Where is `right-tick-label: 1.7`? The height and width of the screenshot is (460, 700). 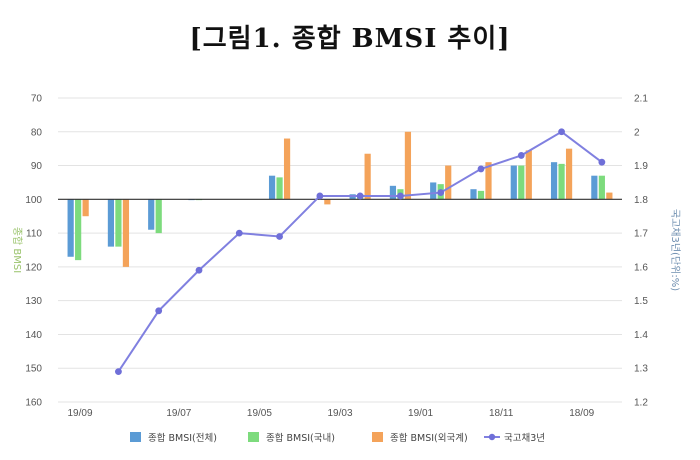
right-tick-label: 1.7 is located at coordinates (641, 234).